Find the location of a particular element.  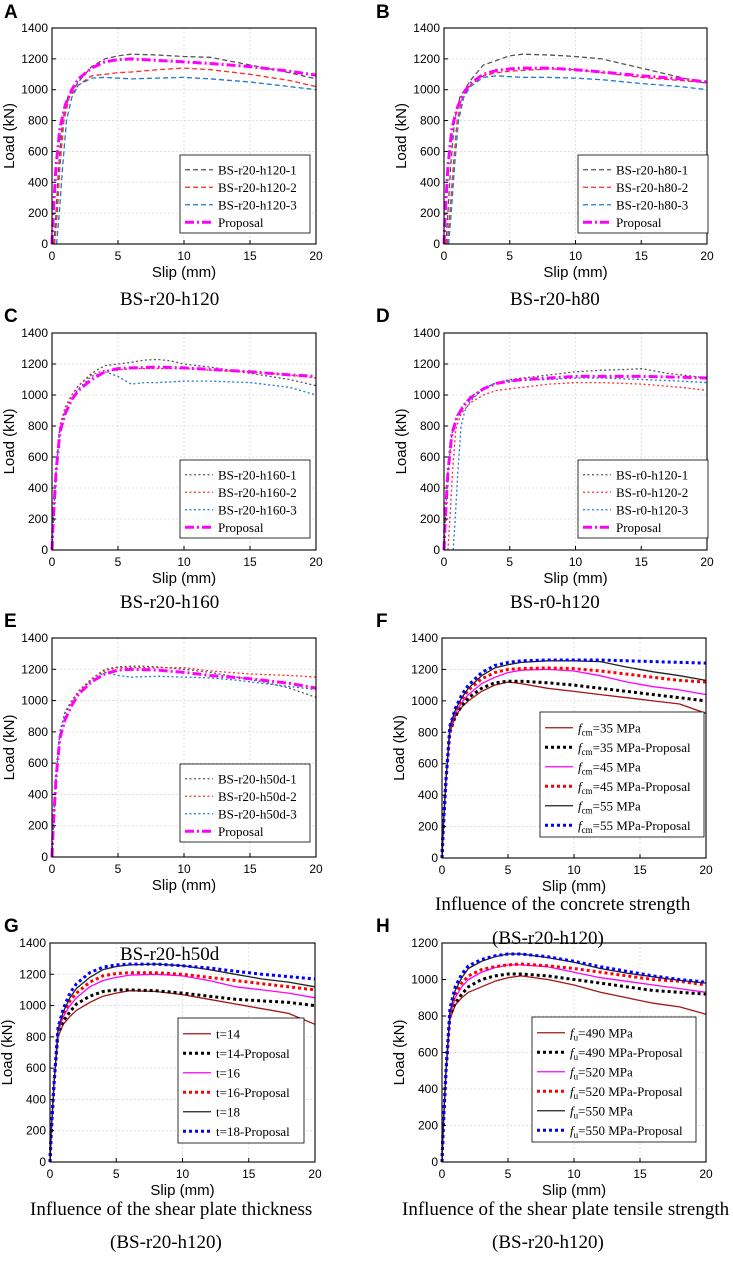

legend-entry: fcm=55 MPa is located at coordinates (609, 806).